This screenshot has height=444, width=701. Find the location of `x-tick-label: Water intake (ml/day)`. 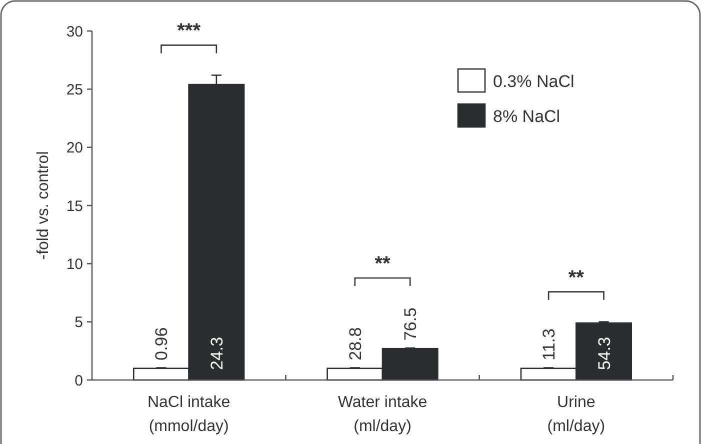

x-tick-label: Water intake (ml/day) is located at coordinates (383, 414).